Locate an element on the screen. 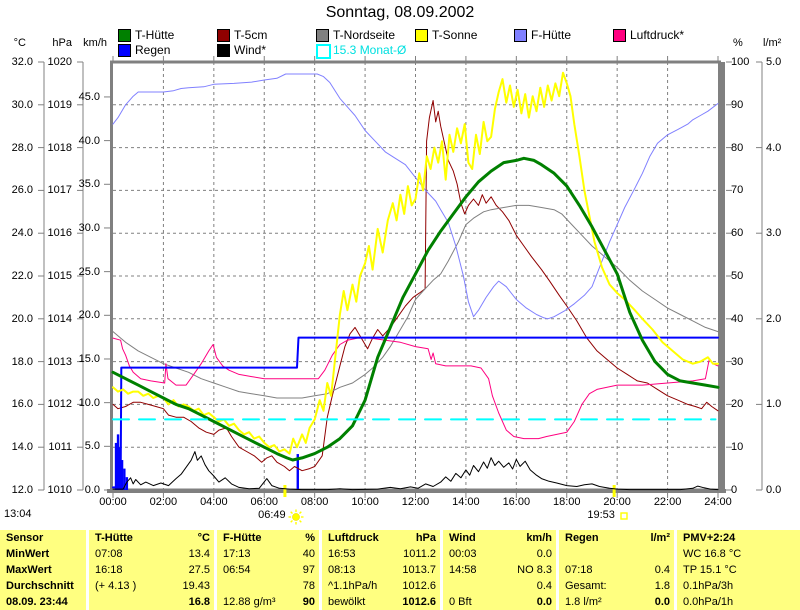 Image resolution: width=800 pixels, height=610 pixels. ytick-lpm2: 5.0 is located at coordinates (774, 62).